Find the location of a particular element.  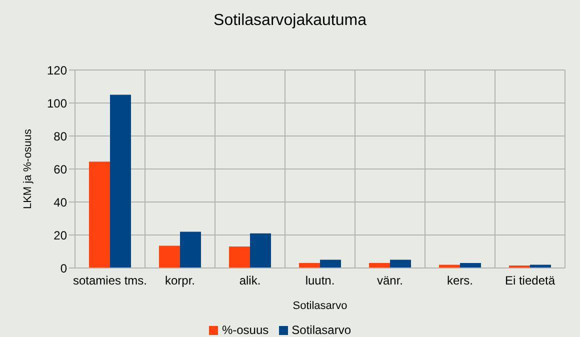

x-tick-label: alik. is located at coordinates (250, 281).